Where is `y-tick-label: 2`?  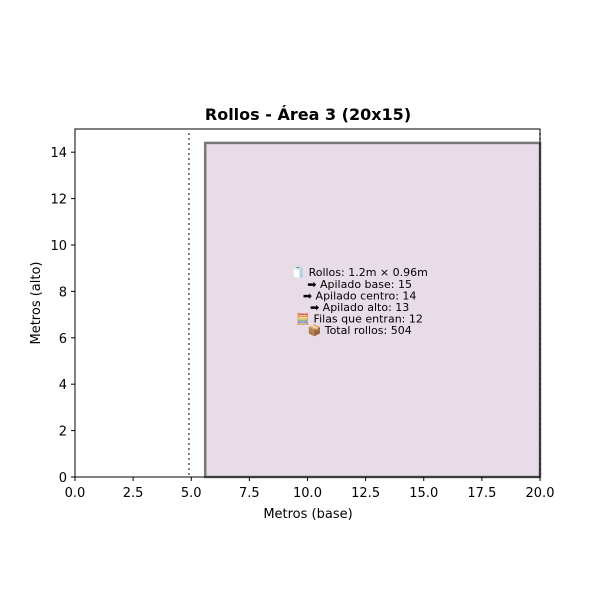
y-tick-label: 2 is located at coordinates (63, 432).